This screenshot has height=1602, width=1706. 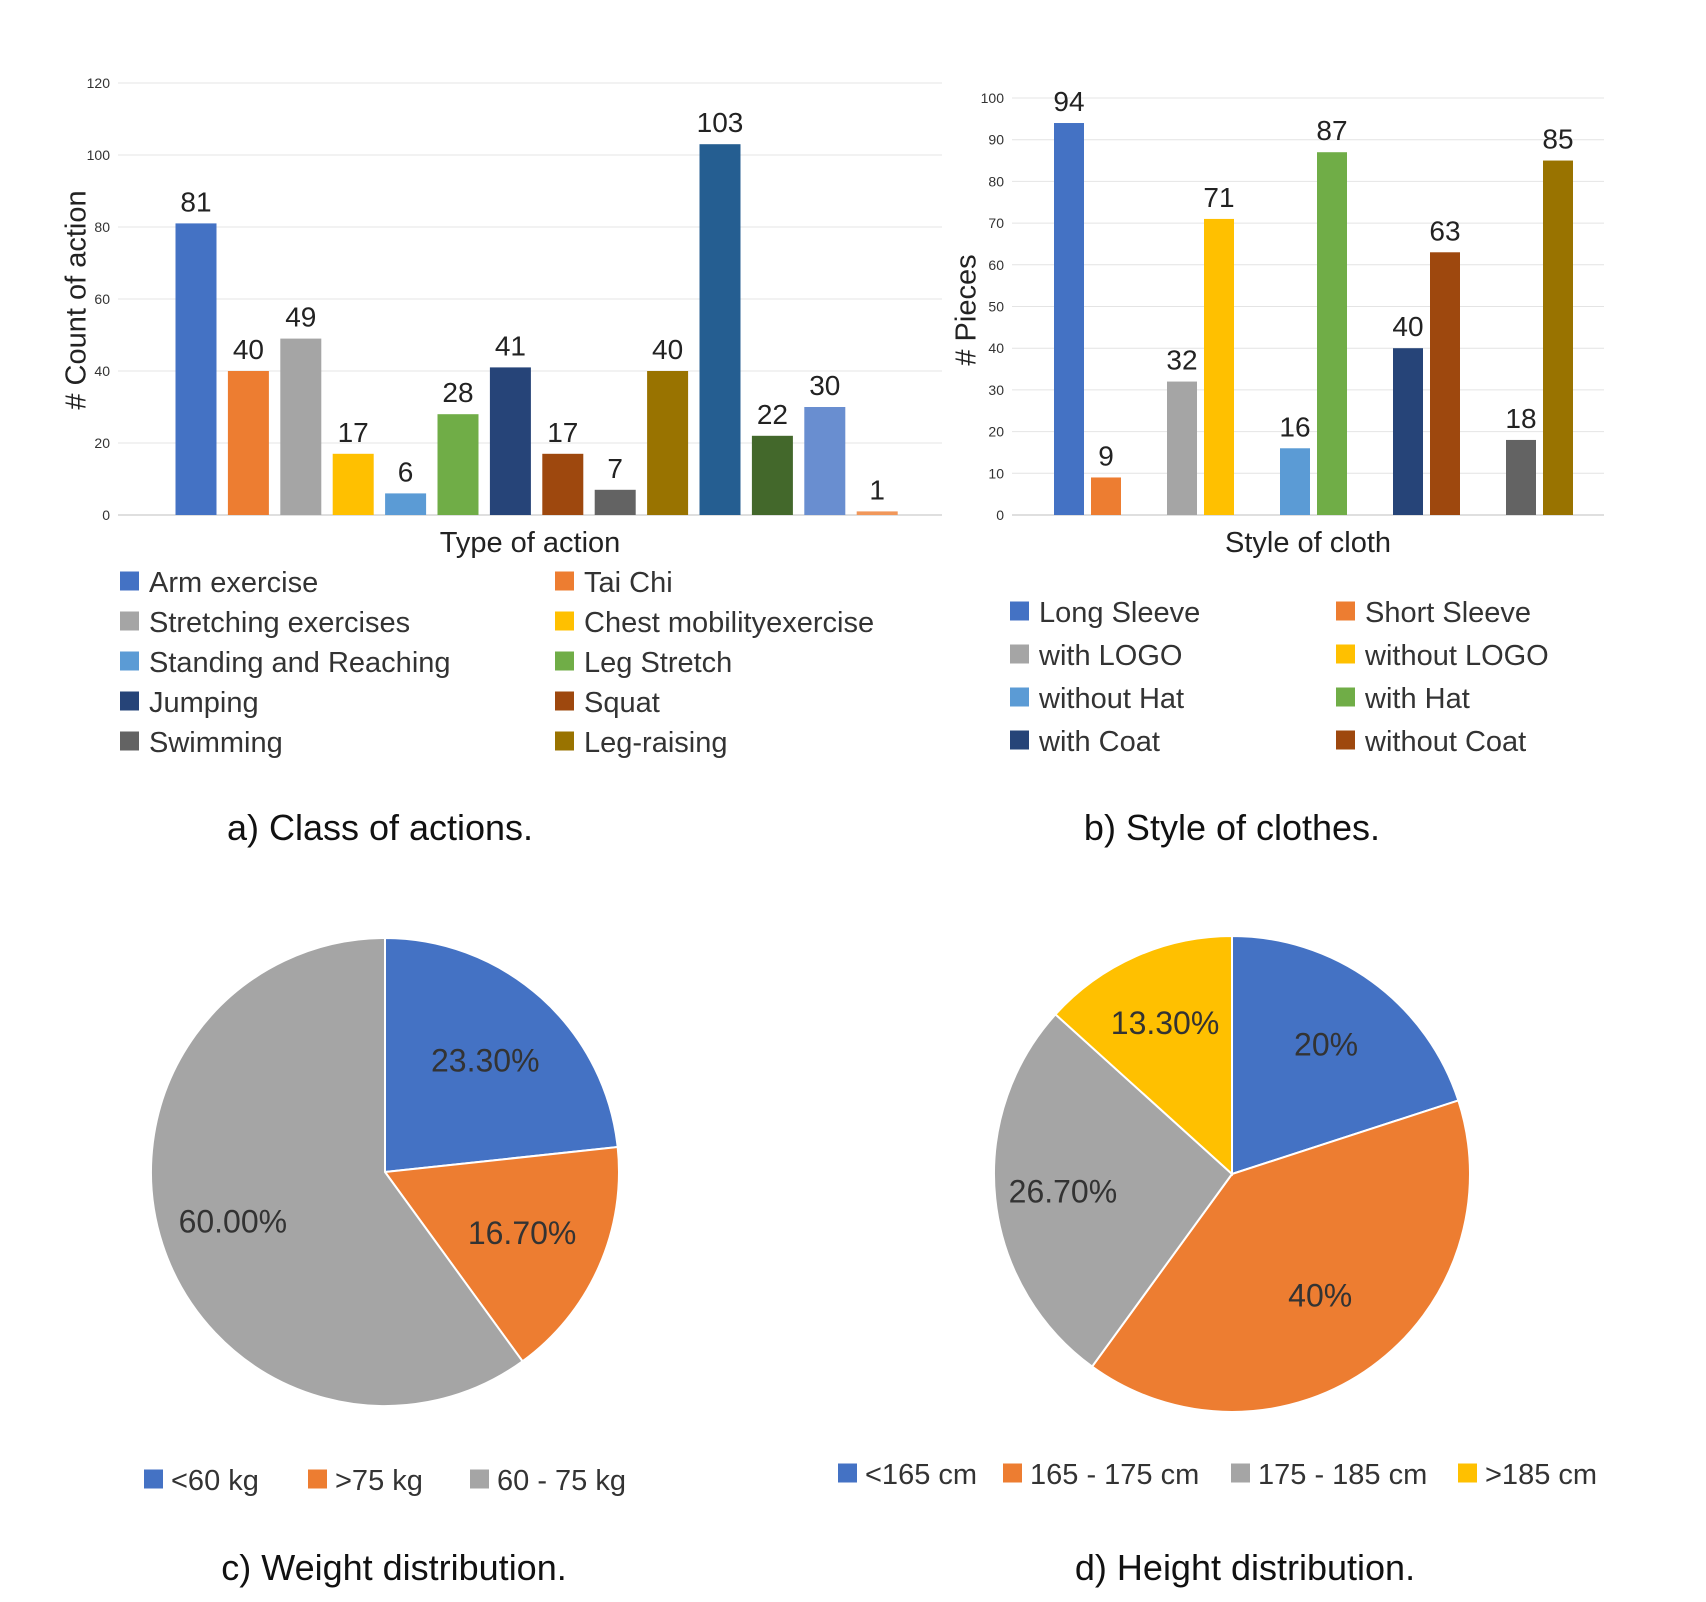 I want to click on pie-slice-label: 40%, so click(x=1320, y=1295).